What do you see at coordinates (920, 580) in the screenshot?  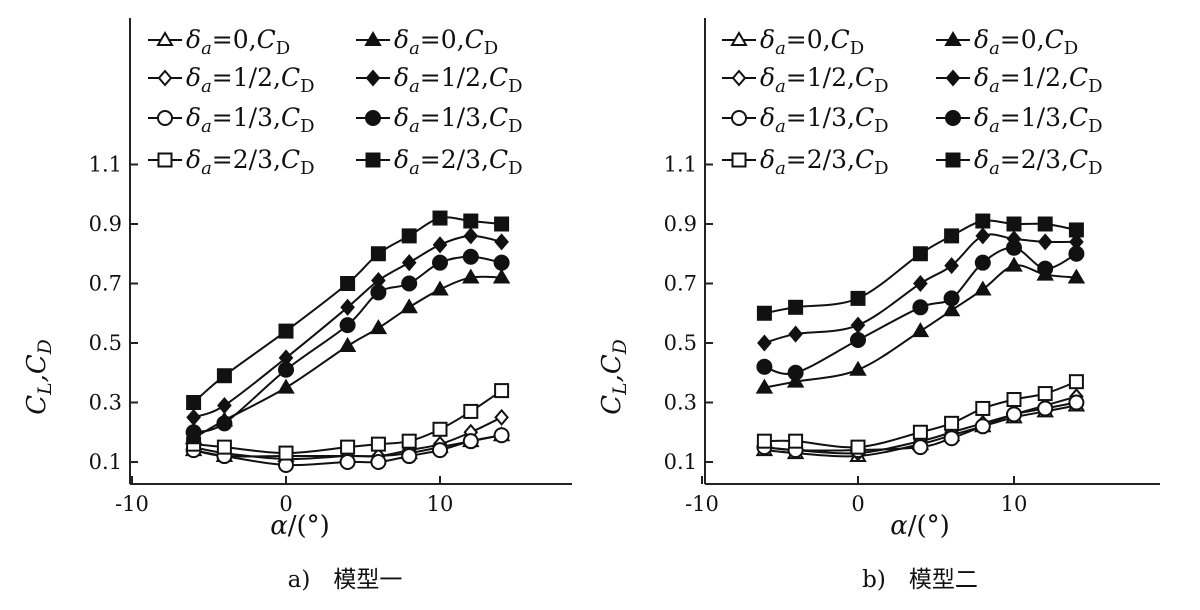 I see `panel-caption: b) 模型二` at bounding box center [920, 580].